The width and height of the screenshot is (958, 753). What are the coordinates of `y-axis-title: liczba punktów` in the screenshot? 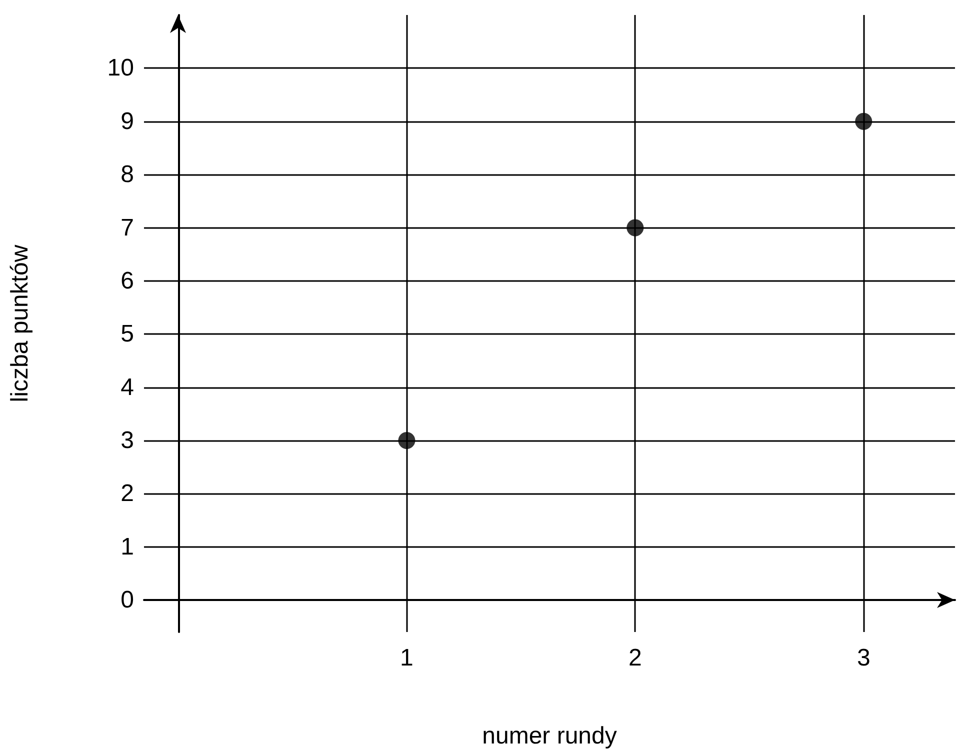 It's located at (20, 323).